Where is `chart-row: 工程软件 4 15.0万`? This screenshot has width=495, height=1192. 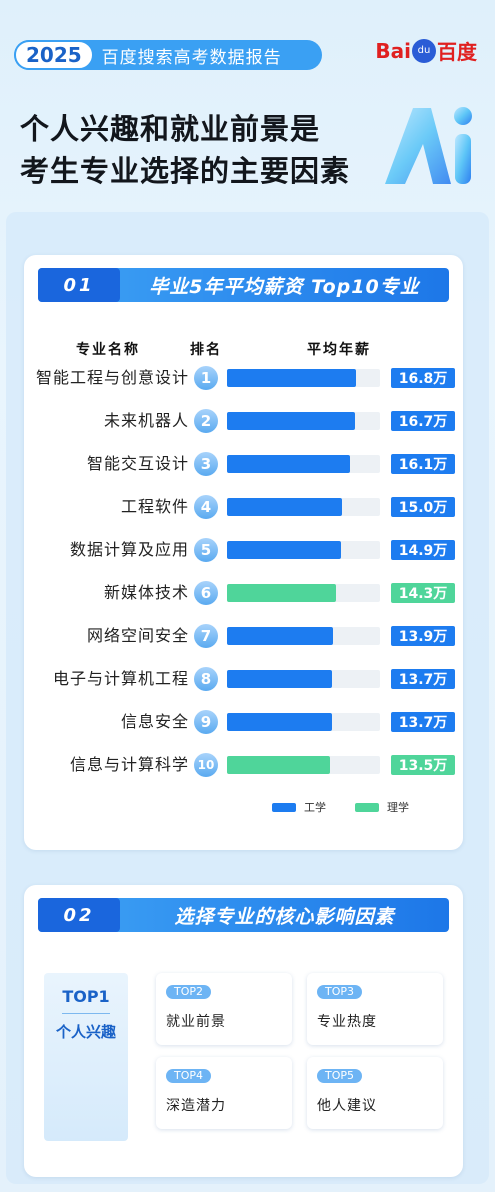
chart-row: 工程软件 4 15.0万 is located at coordinates (243, 507).